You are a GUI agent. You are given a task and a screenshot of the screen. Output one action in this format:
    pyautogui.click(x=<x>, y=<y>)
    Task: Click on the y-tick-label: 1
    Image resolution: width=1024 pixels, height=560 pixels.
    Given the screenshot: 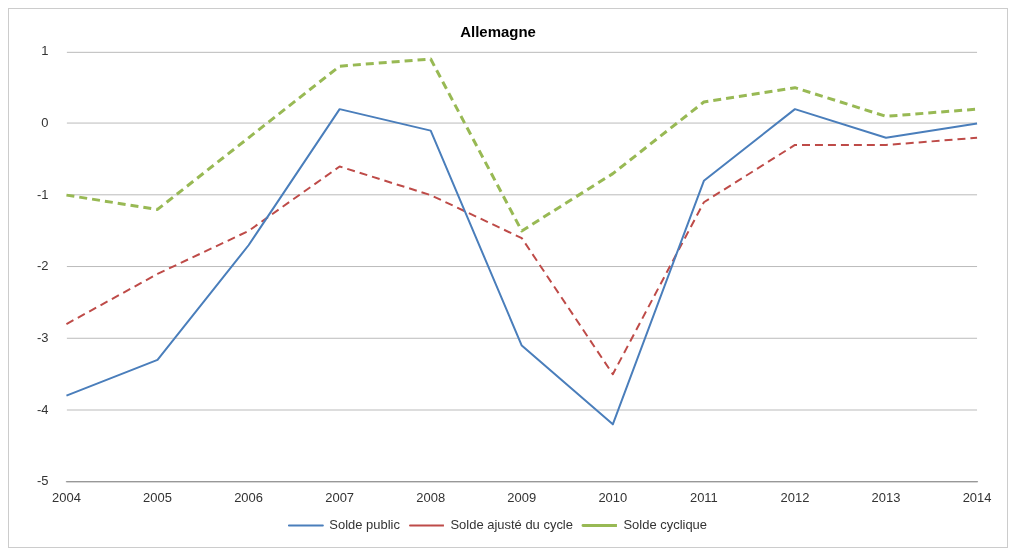 What is the action you would take?
    pyautogui.click(x=45, y=51)
    